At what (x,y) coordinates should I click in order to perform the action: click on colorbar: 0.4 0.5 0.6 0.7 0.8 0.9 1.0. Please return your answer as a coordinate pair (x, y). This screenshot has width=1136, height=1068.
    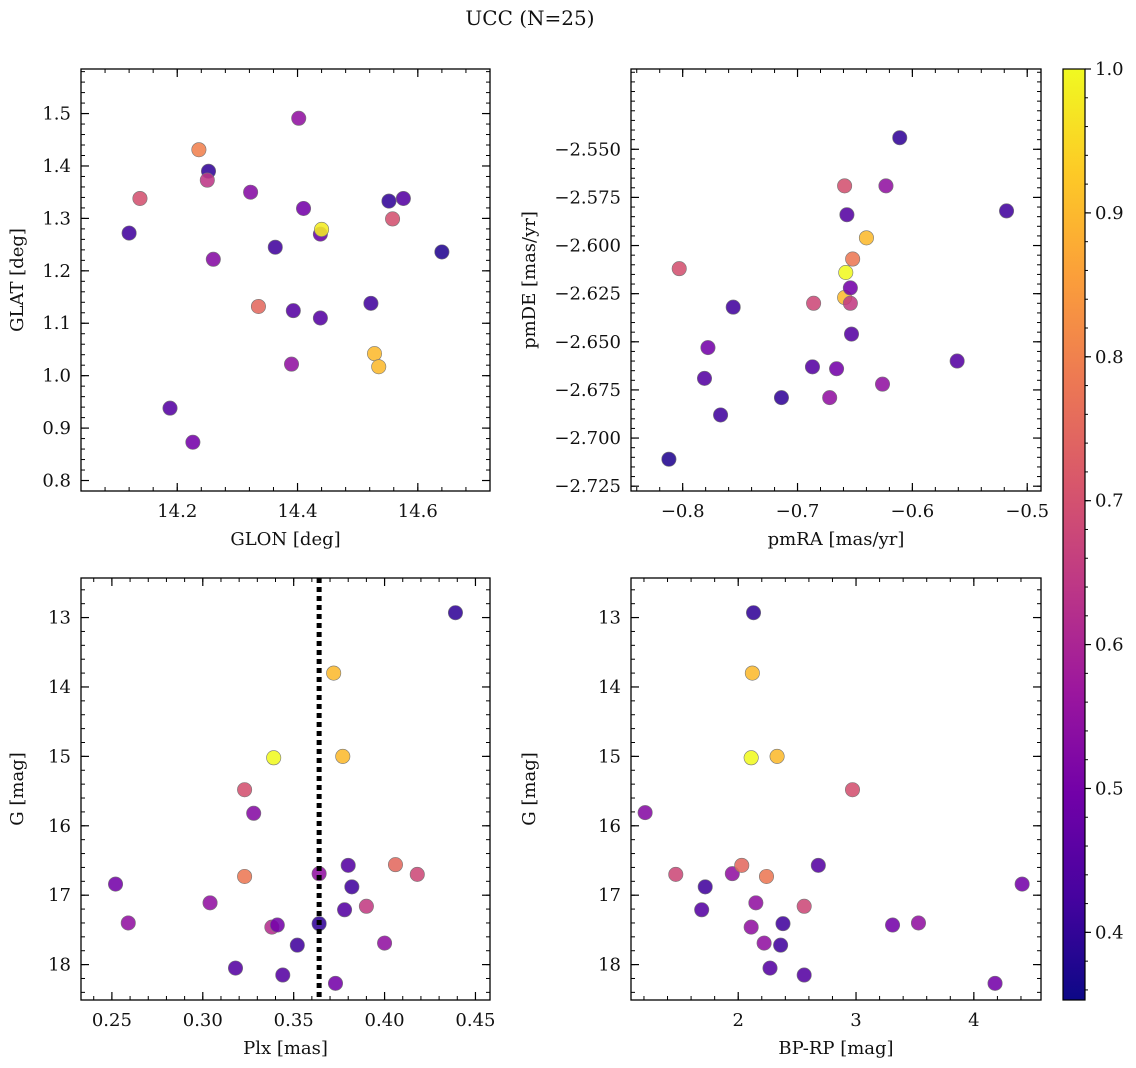
    Looking at the image, I should click on (1093, 530).